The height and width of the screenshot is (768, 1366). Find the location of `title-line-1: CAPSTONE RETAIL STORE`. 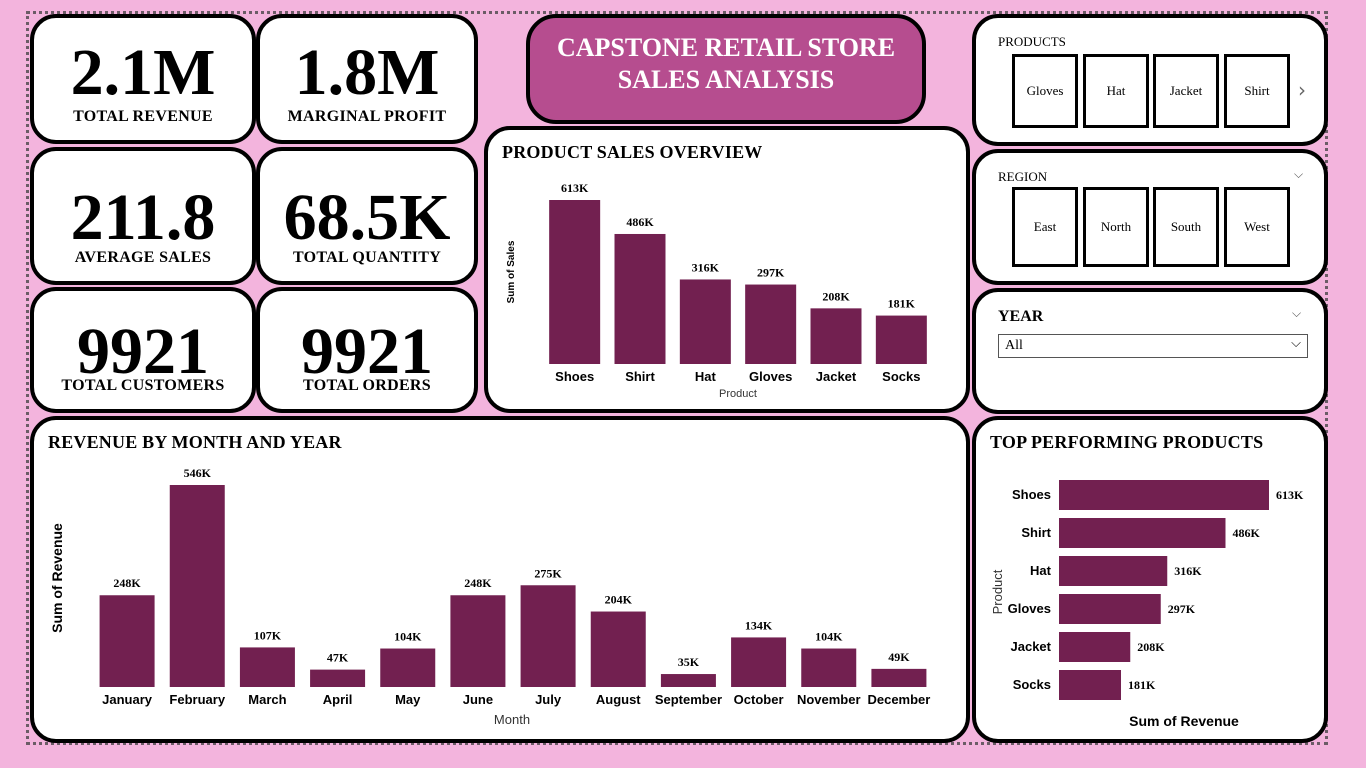

title-line-1: CAPSTONE RETAIL STORE is located at coordinates (726, 47).